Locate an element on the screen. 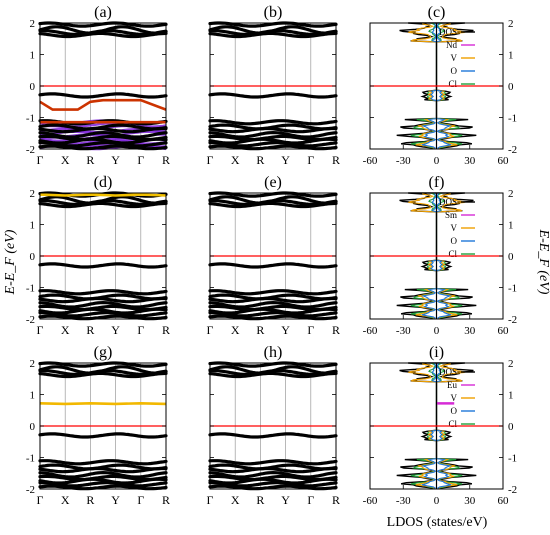 The image size is (550, 535). panel-f: (f) -60 -30 0 30 60 DOS Sm VO Cl -2 -1 0 1 2 is located at coordinates (440, 255).